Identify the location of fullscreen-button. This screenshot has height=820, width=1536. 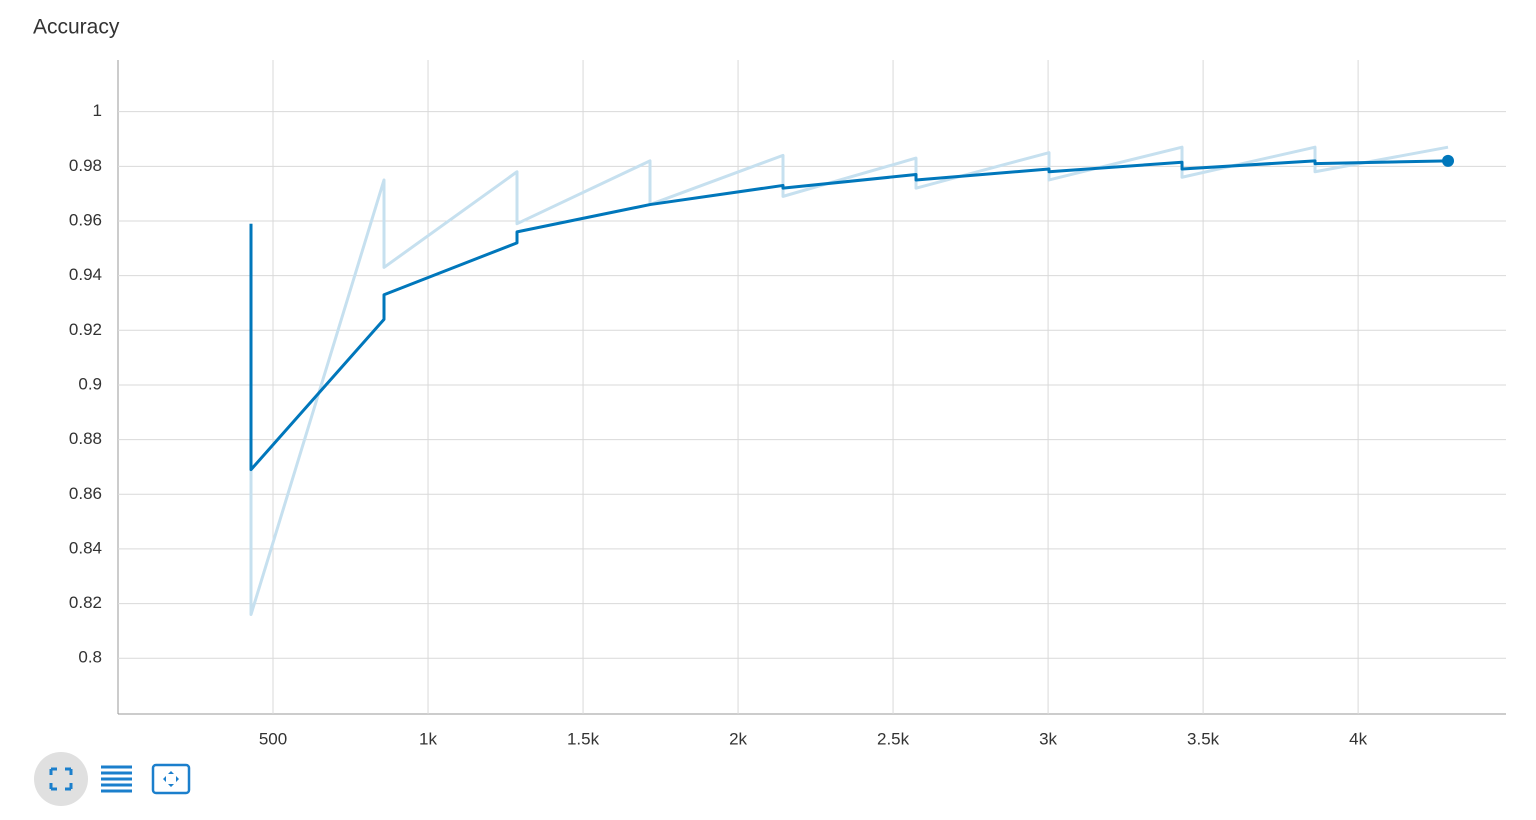
(61, 779).